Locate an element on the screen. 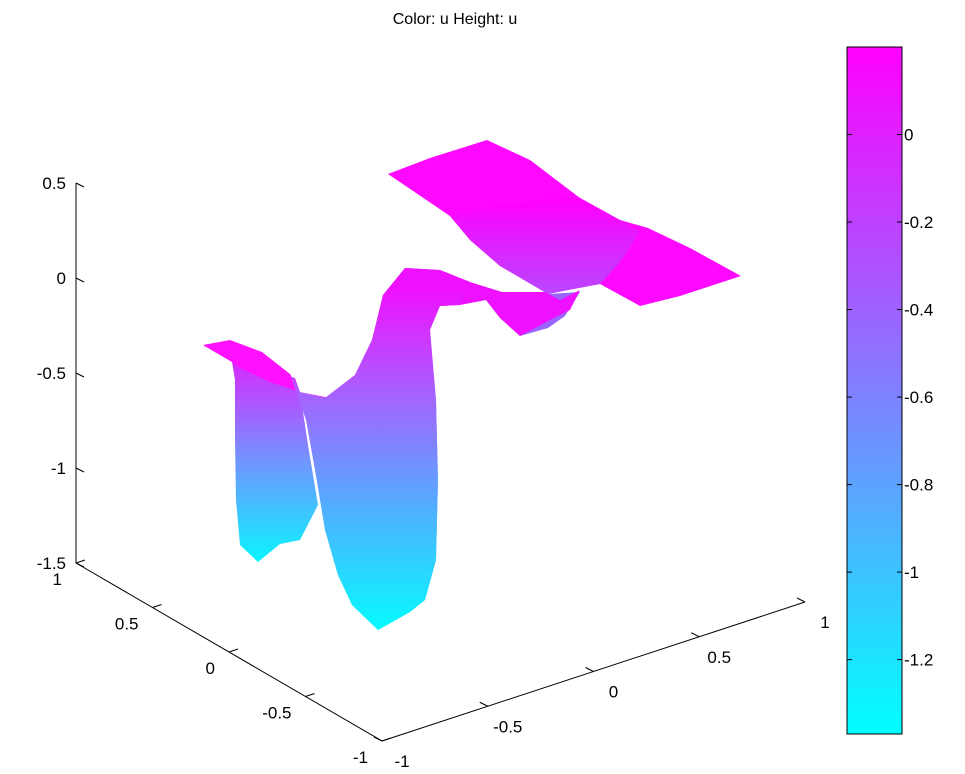 The image size is (965, 774). z-tick-label: -0.5 is located at coordinates (51, 373).